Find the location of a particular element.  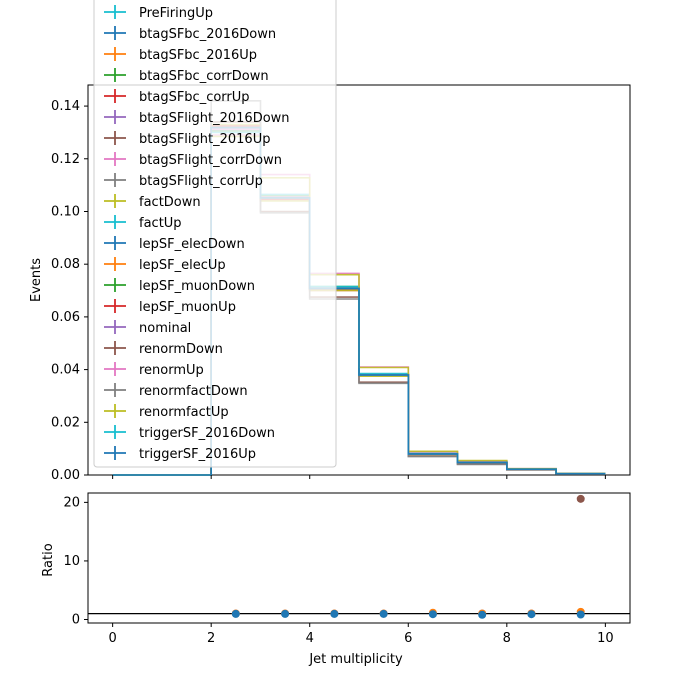

ratio-y-axis-label: Ratio is located at coordinates (48, 559).